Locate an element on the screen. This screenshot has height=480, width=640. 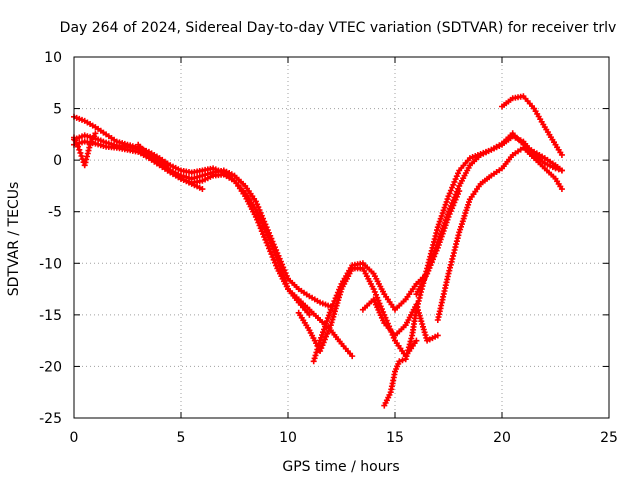
x-axis-title: GPS time / hours is located at coordinates (340, 467).